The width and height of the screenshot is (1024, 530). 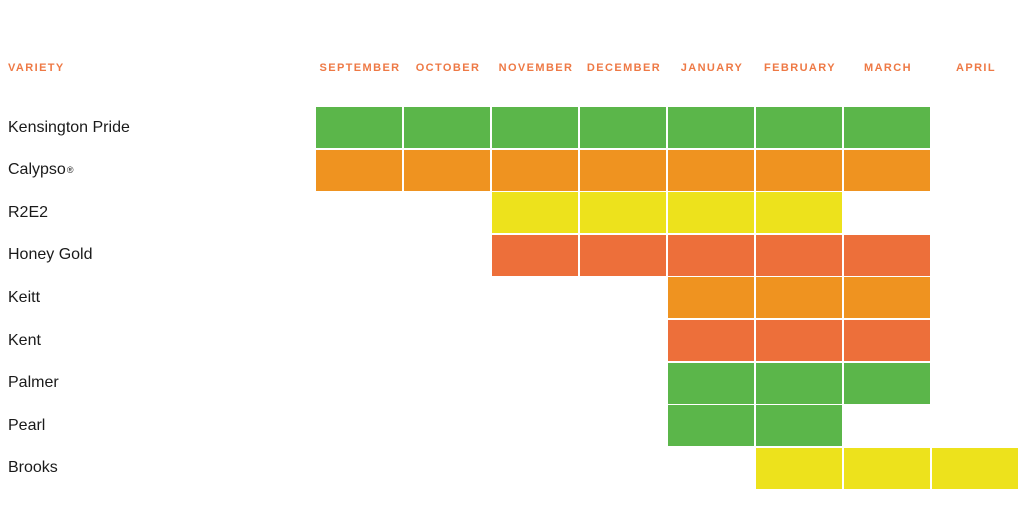 I want to click on variety-column-header: VARIETY, so click(x=36, y=68).